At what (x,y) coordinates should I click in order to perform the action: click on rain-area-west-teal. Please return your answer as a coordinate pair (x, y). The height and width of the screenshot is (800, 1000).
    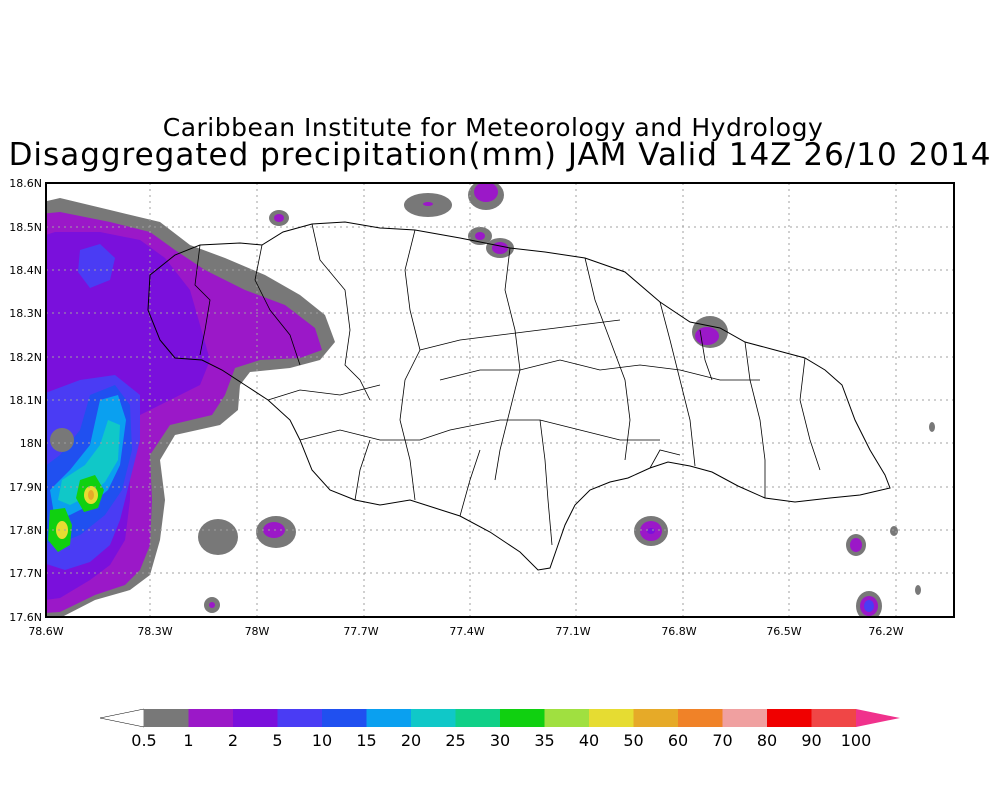
    Looking at the image, I should click on (89, 462).